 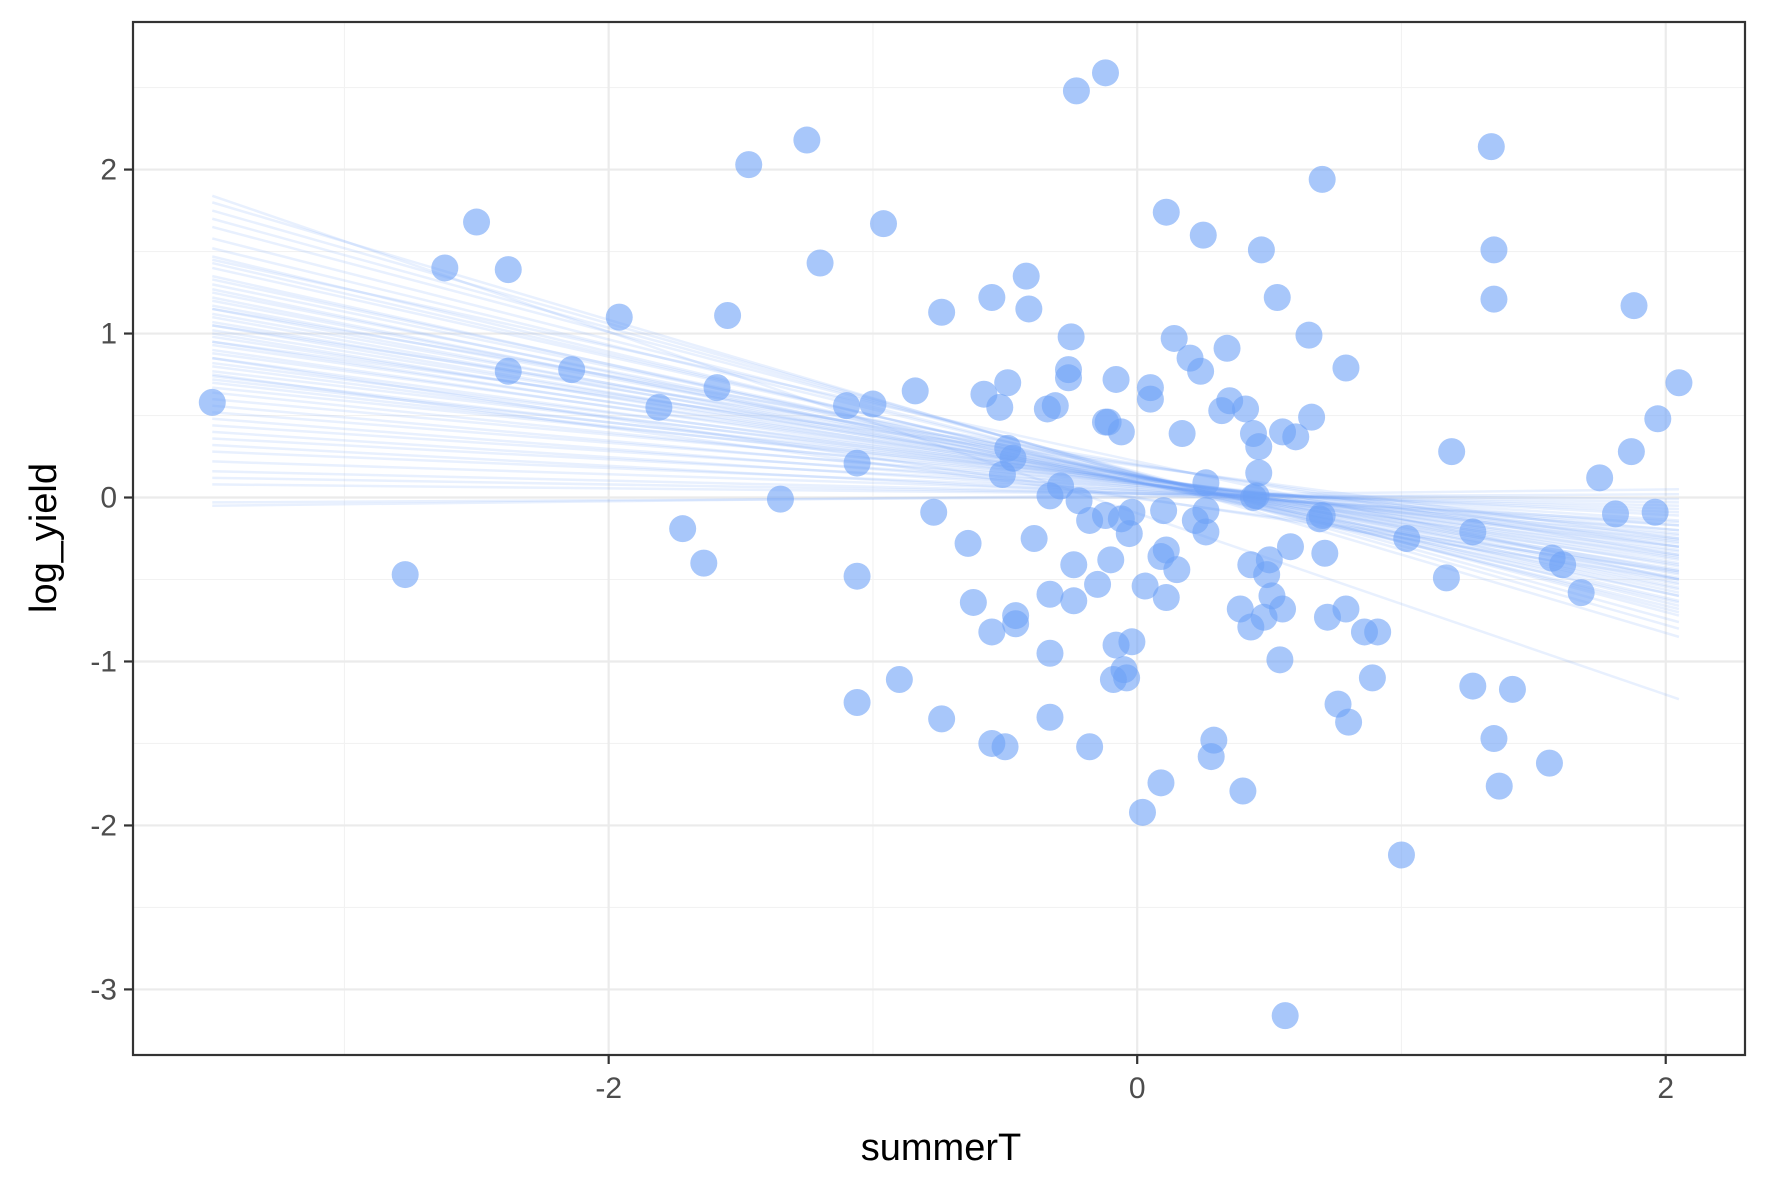 What do you see at coordinates (103, 825) in the screenshot?
I see `y-tick-label: -2` at bounding box center [103, 825].